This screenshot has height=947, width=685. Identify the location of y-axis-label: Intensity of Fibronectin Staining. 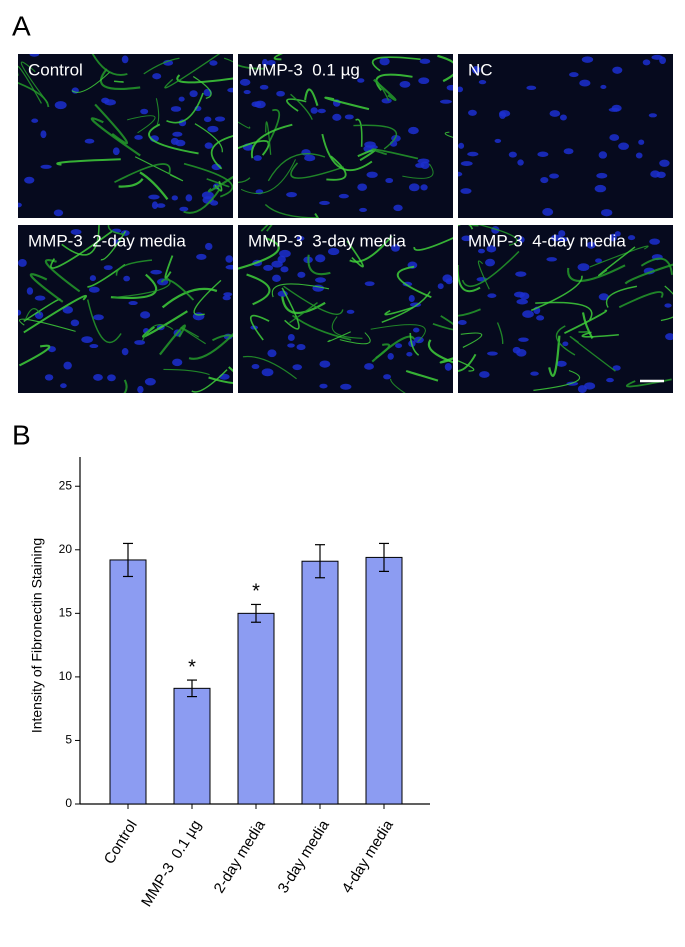
(37, 635).